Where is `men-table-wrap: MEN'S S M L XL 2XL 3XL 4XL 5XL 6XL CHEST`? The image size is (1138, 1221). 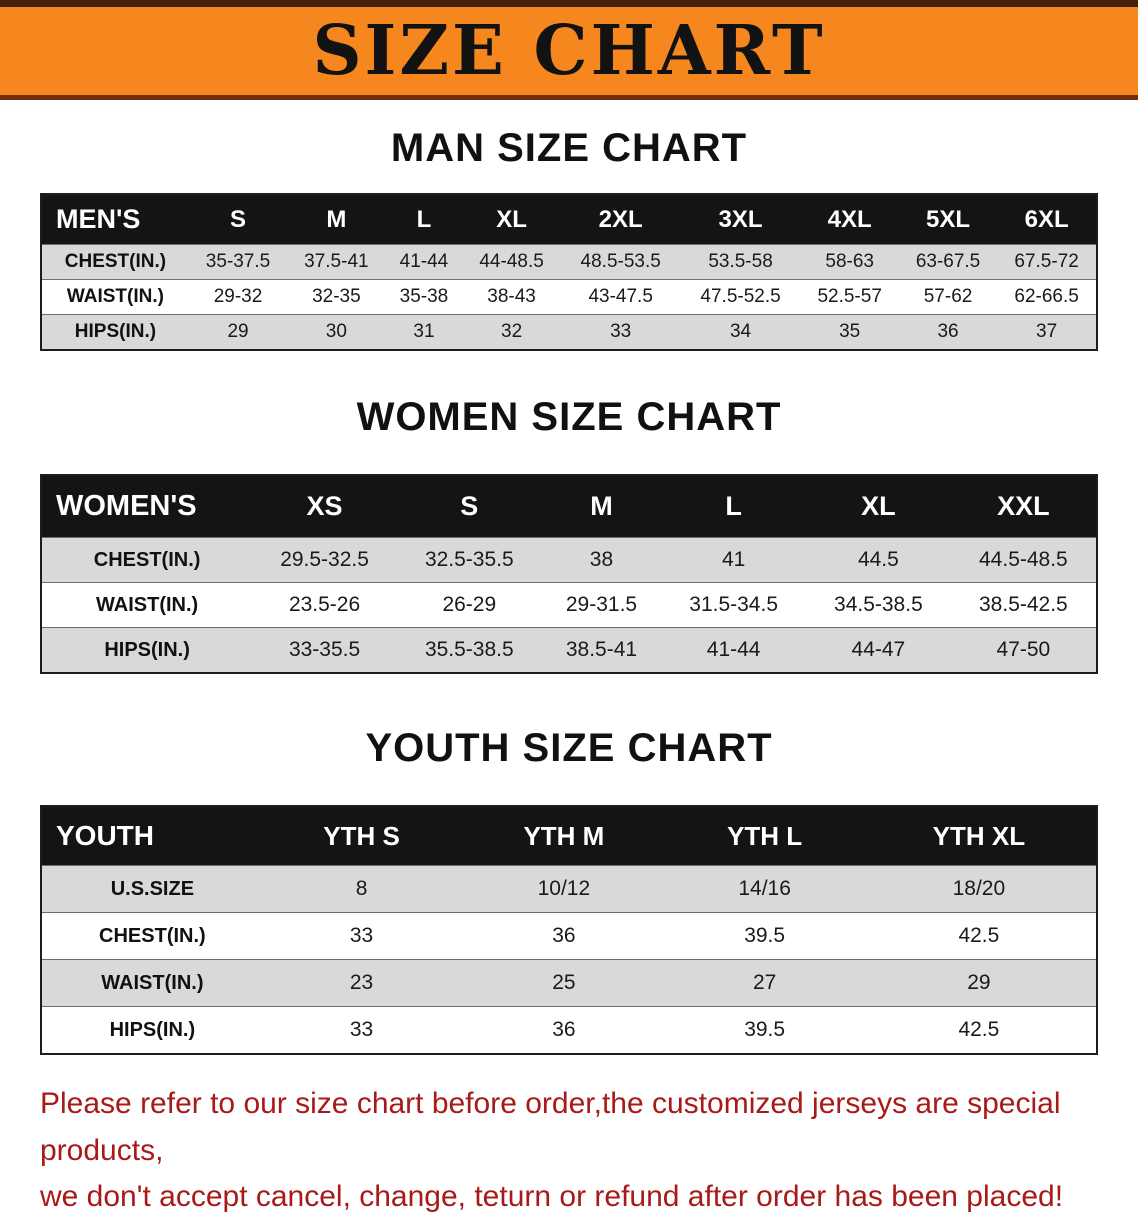 men-table-wrap: MEN'S S M L XL 2XL 3XL 4XL 5XL 6XL CHEST is located at coordinates (569, 272).